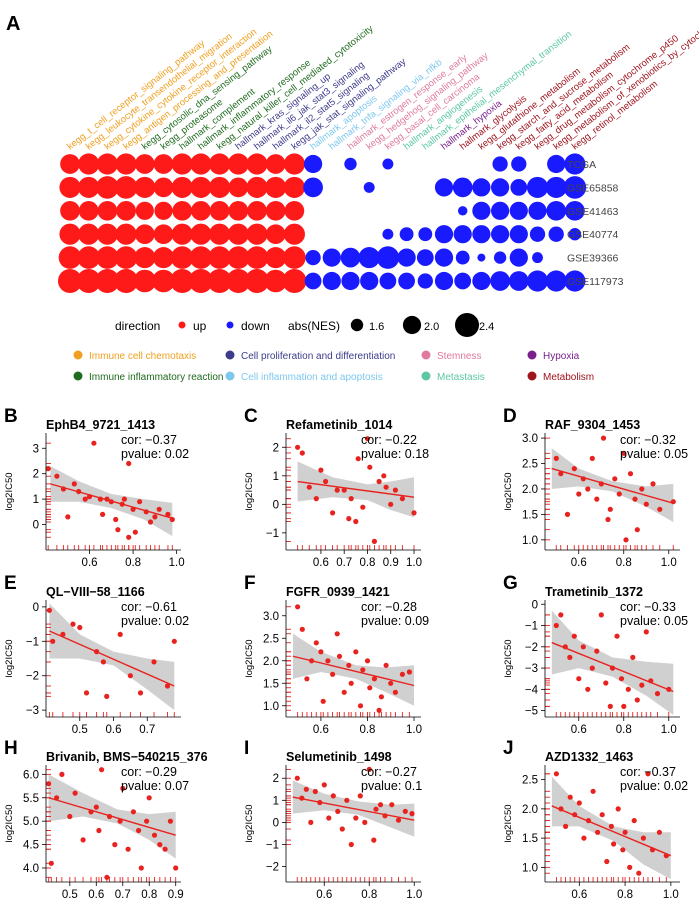  I want to click on category-legend-label: Cell proliferation and differentiation, so click(318, 356).